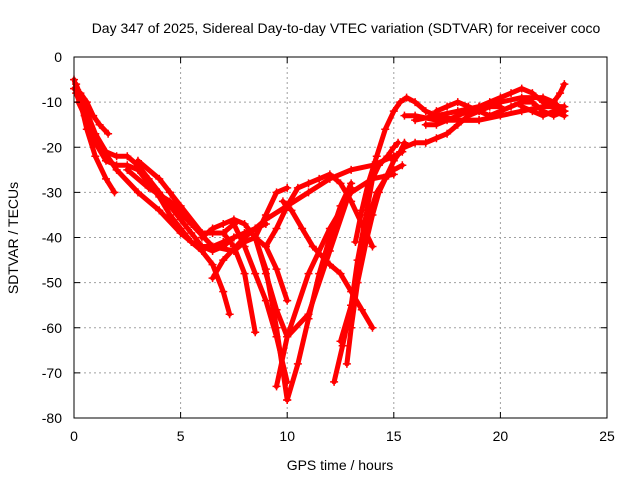 The height and width of the screenshot is (480, 640). Describe the element at coordinates (394, 436) in the screenshot. I see `x-tick-label: 15` at that location.